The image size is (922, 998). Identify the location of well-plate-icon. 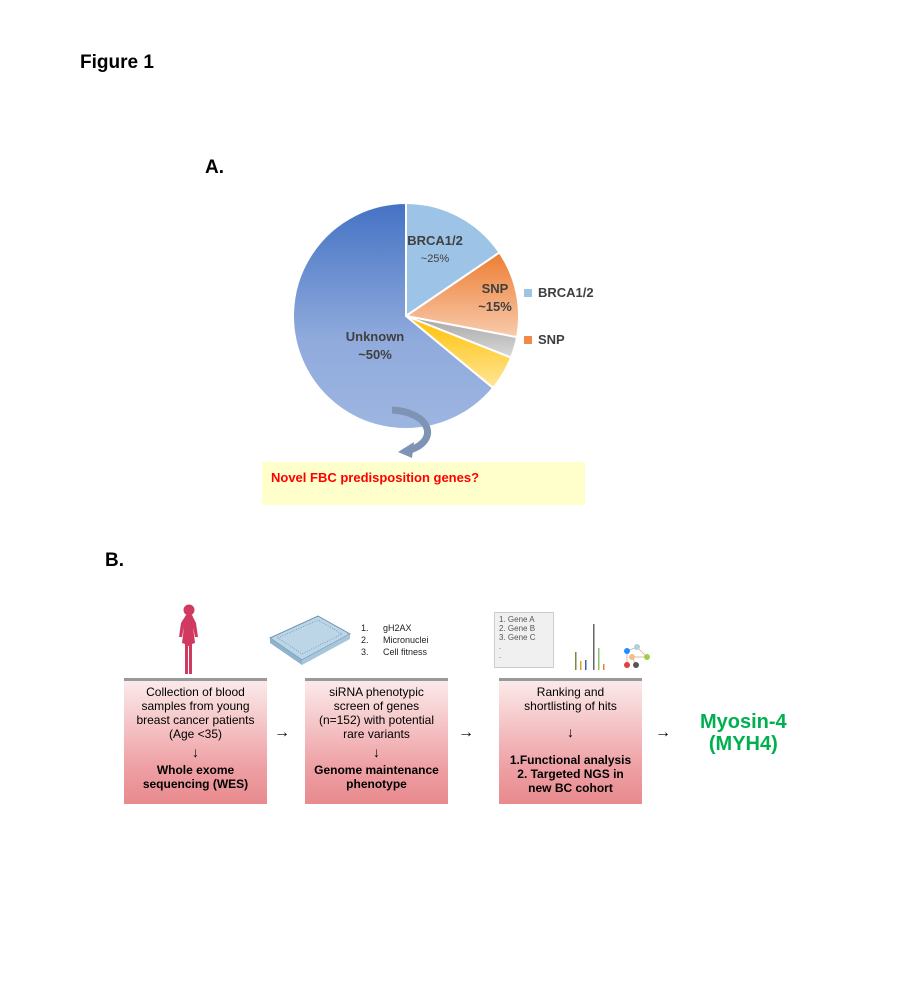
(310, 640).